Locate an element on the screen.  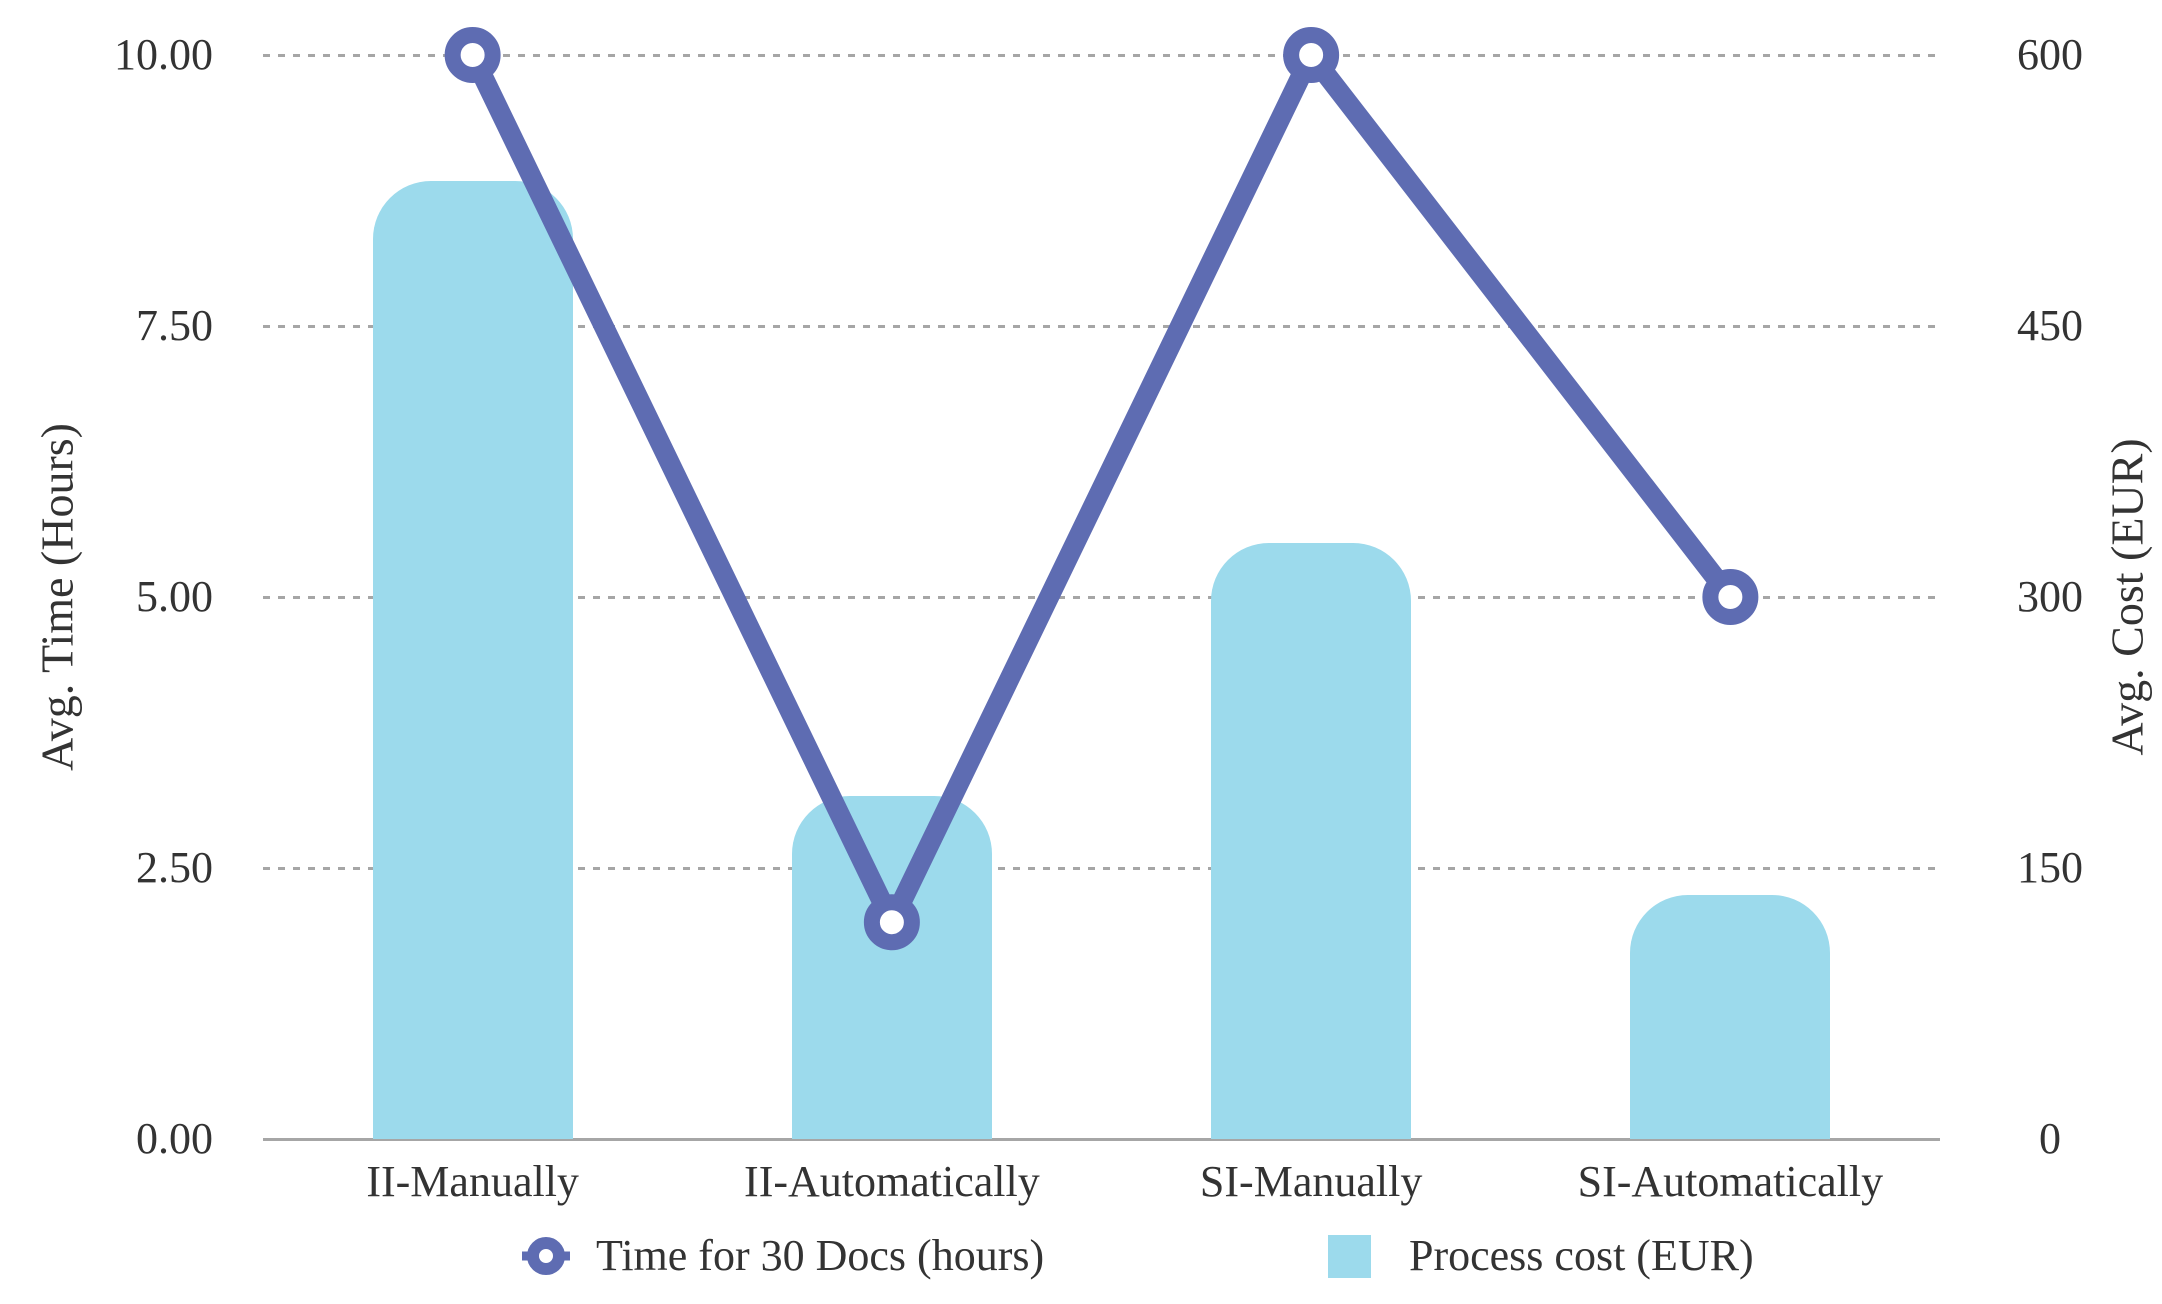
left-axis-title: Avg. Time (Hours) is located at coordinates (57, 597).